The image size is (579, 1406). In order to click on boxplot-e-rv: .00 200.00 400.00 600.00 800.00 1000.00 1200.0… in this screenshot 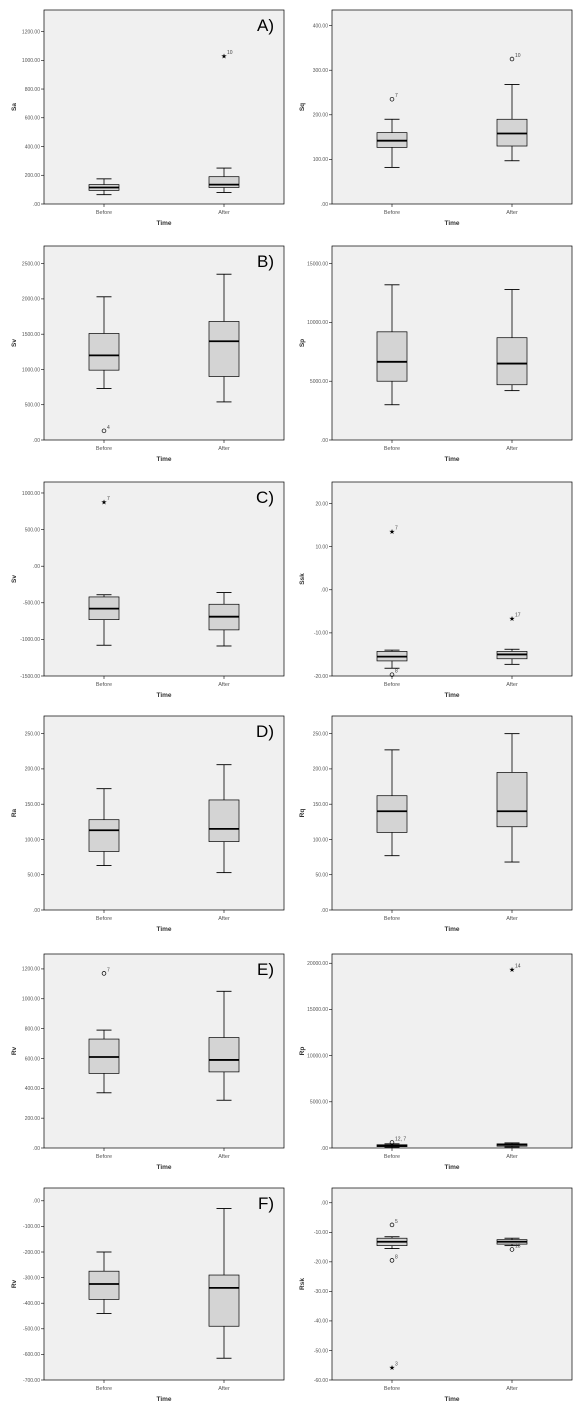, I will do `click(148, 1062)`.